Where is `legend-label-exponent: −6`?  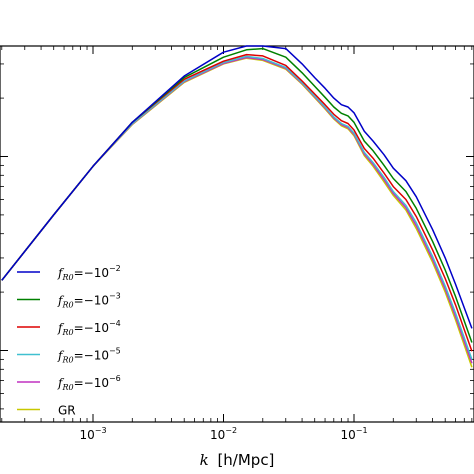
legend-label-exponent: −6 is located at coordinates (115, 378).